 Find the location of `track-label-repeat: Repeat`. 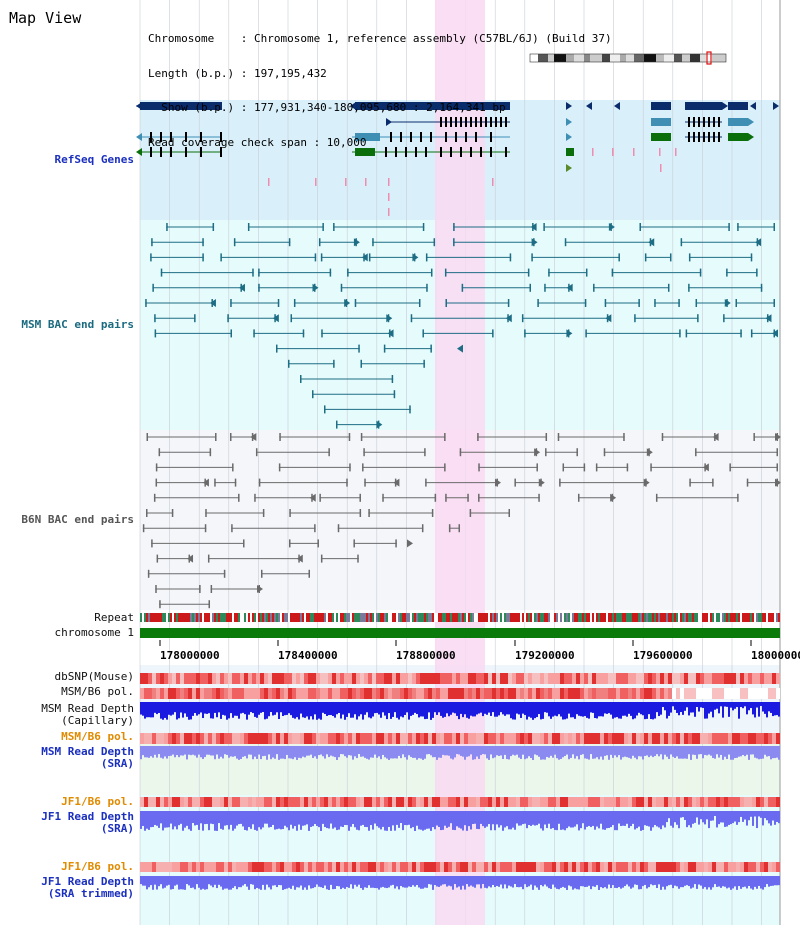

track-label-repeat: Repeat is located at coordinates (114, 617).